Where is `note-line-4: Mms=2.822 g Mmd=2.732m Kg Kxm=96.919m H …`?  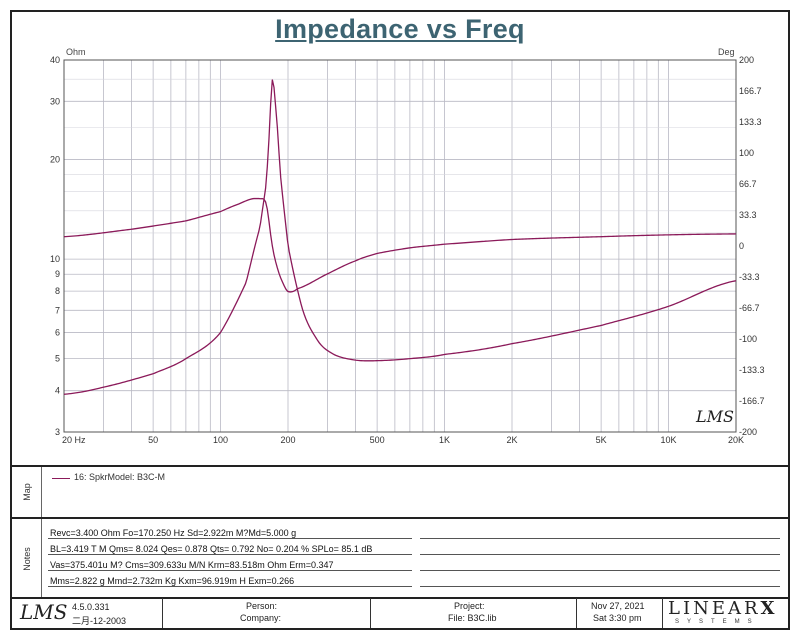
note-line-4: Mms=2.822 g Mmd=2.732m Kg Kxm=96.919m H … is located at coordinates (172, 581).